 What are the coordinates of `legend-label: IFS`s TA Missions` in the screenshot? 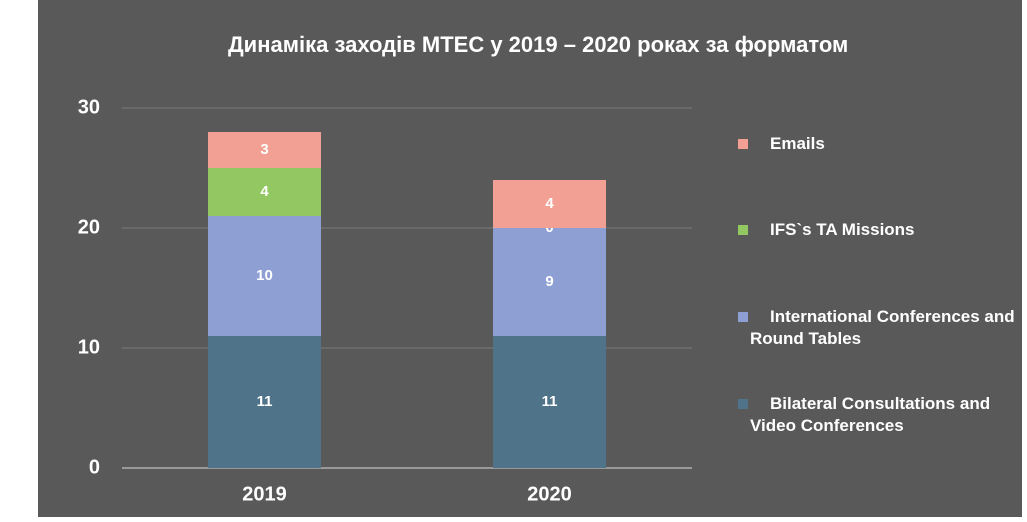 It's located at (842, 229).